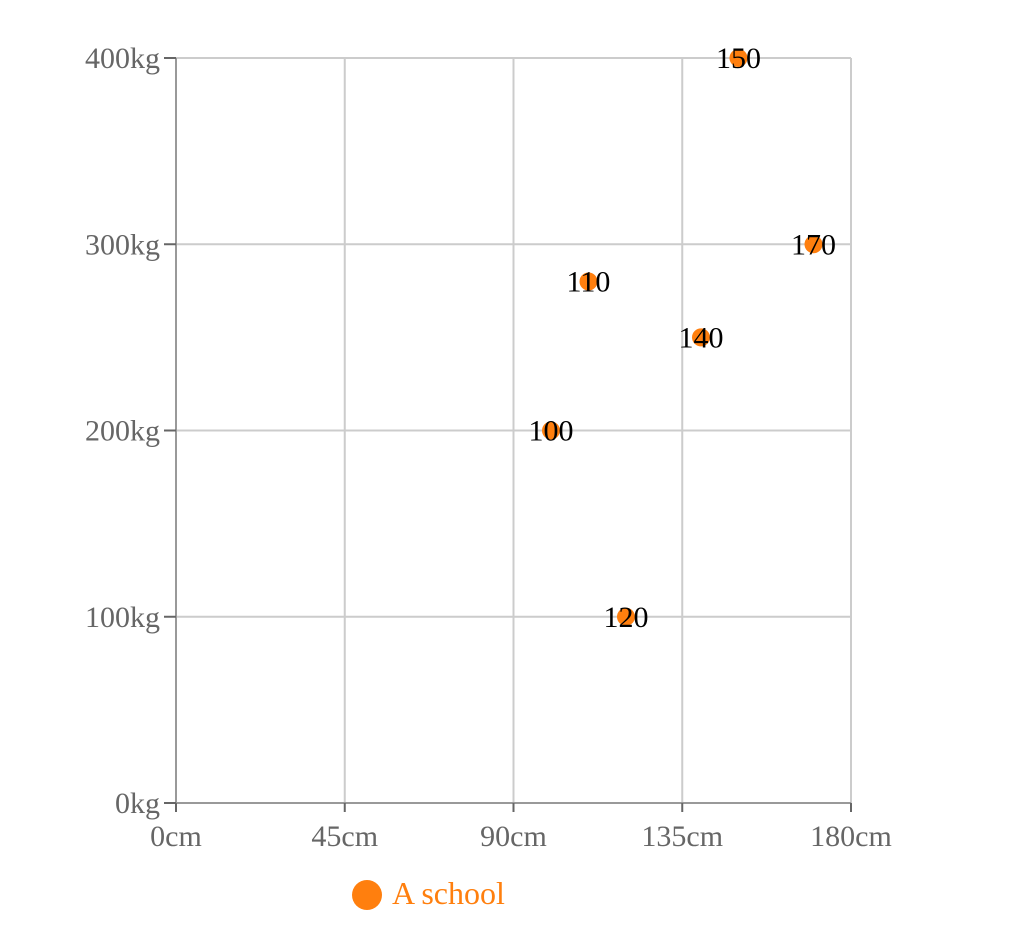 The width and height of the screenshot is (1017, 938). I want to click on x-tick-label: 135cm, so click(682, 836).